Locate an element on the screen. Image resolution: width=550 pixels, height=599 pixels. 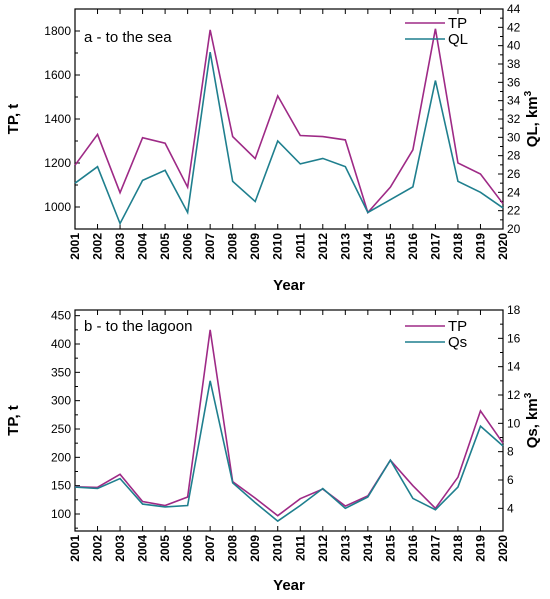
panel-b-y2-tick-label: 8 is located at coordinates (510, 452).